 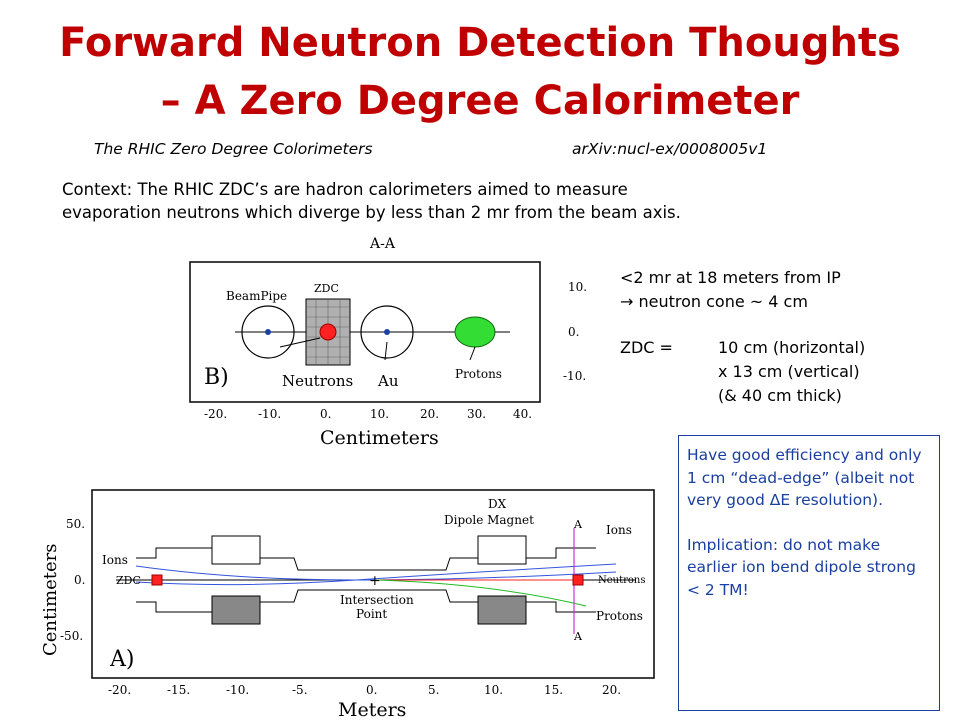 What do you see at coordinates (382, 244) in the screenshot?
I see `section-header: A-A` at bounding box center [382, 244].